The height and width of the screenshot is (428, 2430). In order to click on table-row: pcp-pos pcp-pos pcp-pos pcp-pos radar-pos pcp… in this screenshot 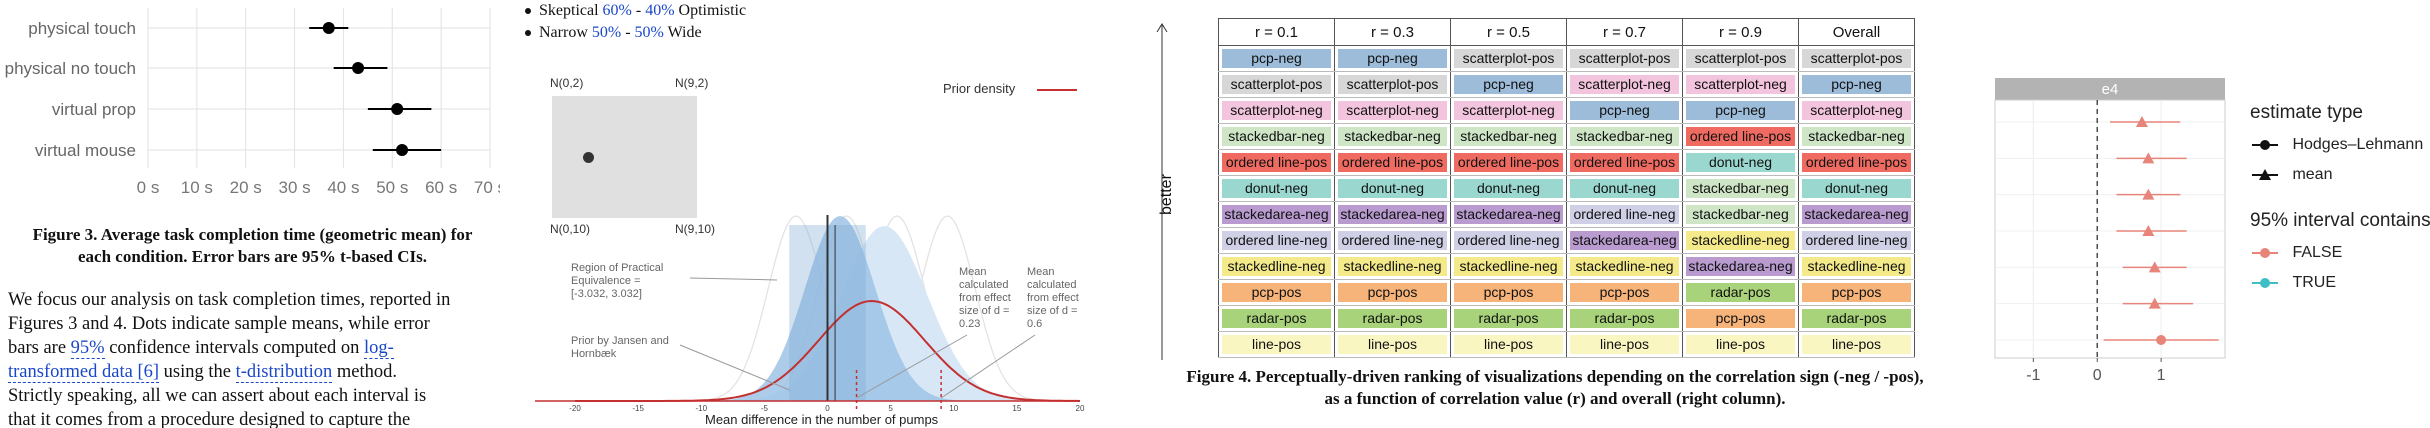, I will do `click(1547, 292)`.